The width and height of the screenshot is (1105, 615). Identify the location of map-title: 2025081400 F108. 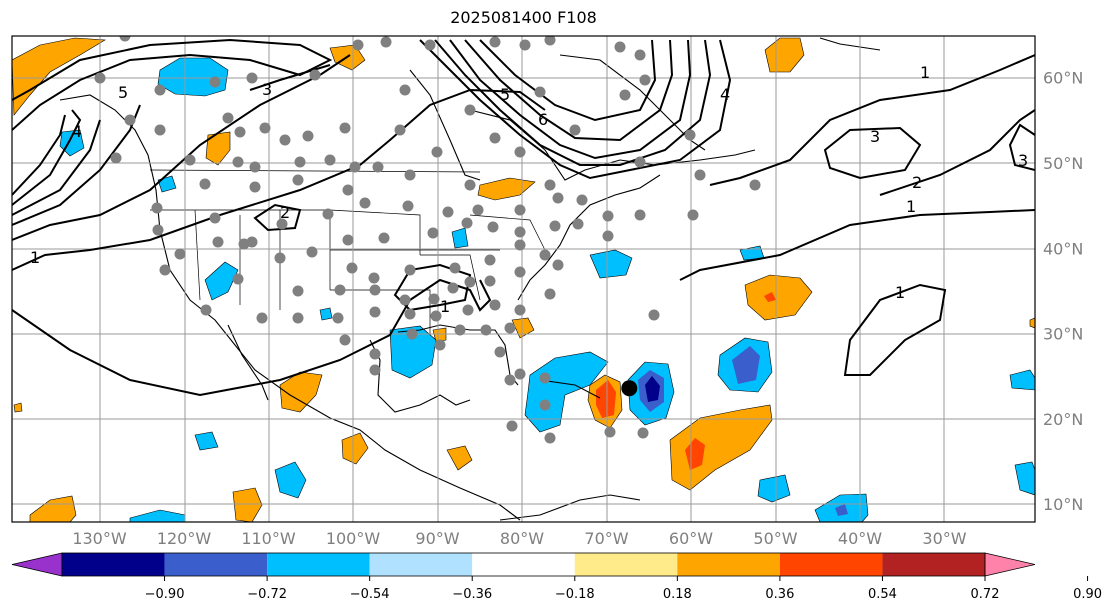
(523, 17).